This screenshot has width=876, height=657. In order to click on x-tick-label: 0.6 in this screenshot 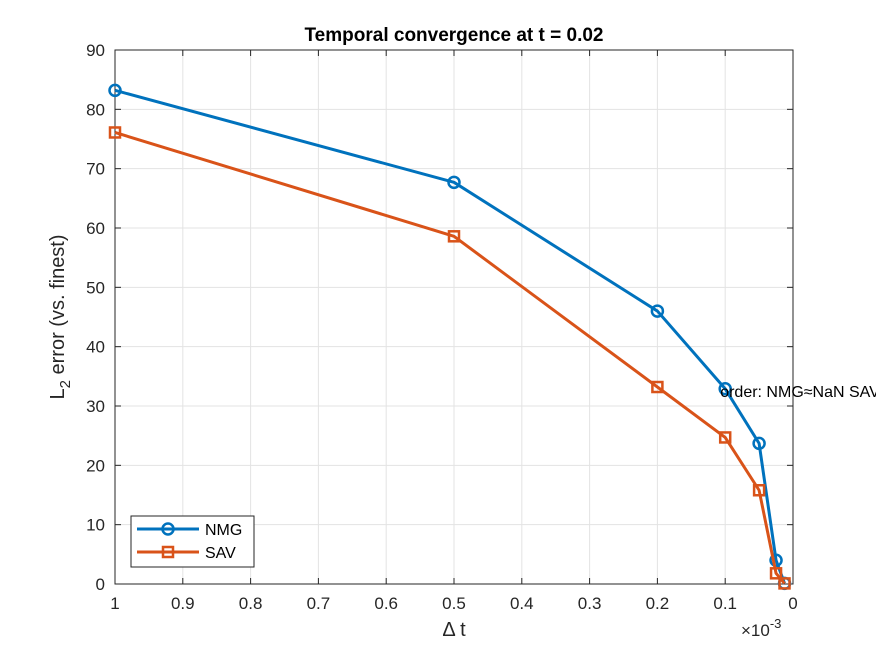, I will do `click(386, 603)`.